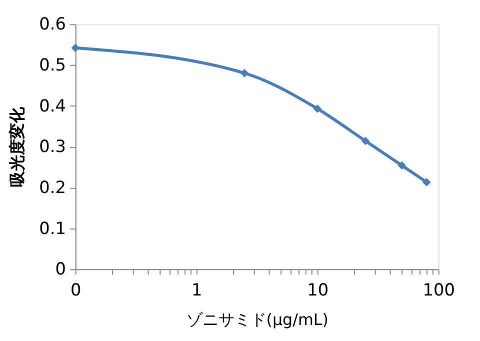  I want to click on y-tick-label: 0, so click(60, 268).